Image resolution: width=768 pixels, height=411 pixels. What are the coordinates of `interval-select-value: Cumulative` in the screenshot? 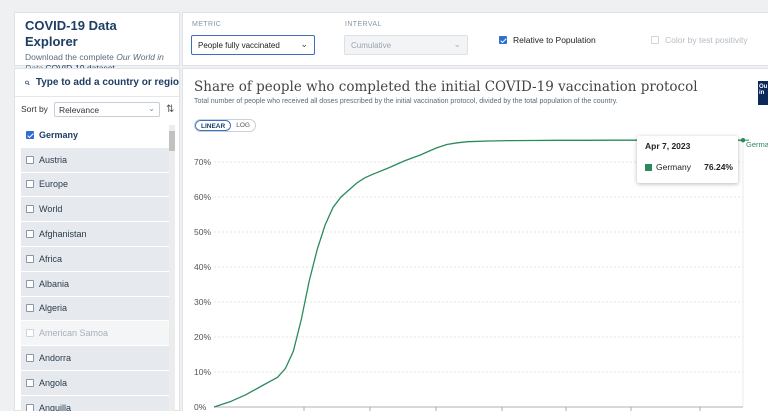 It's located at (371, 45).